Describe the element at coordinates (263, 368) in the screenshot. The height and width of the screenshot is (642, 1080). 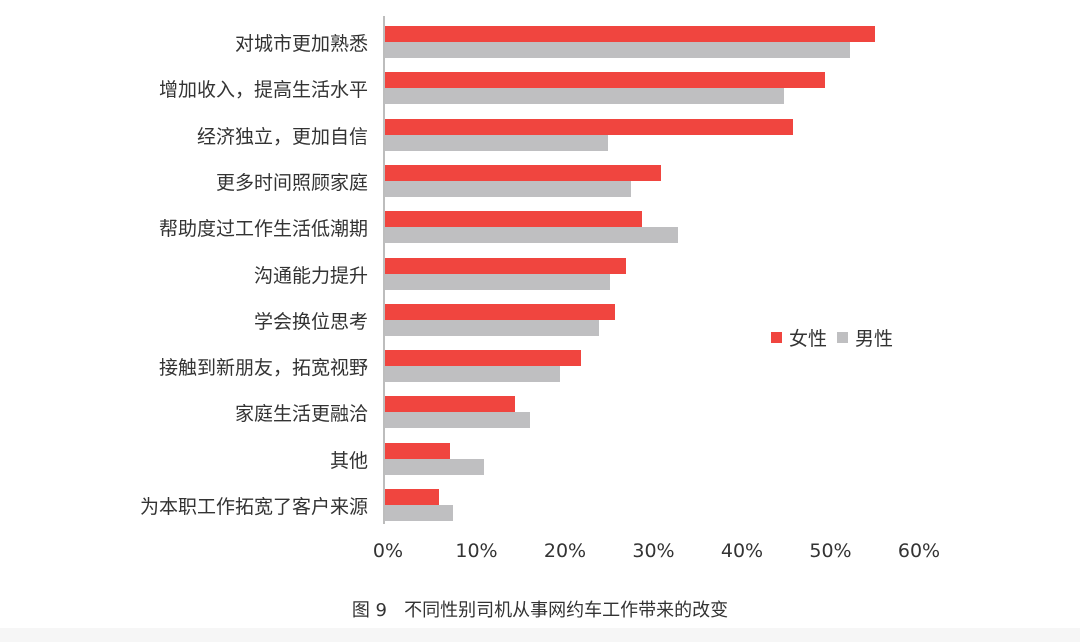
I see `category-label: 接触到新朋友，拓宽视野` at that location.